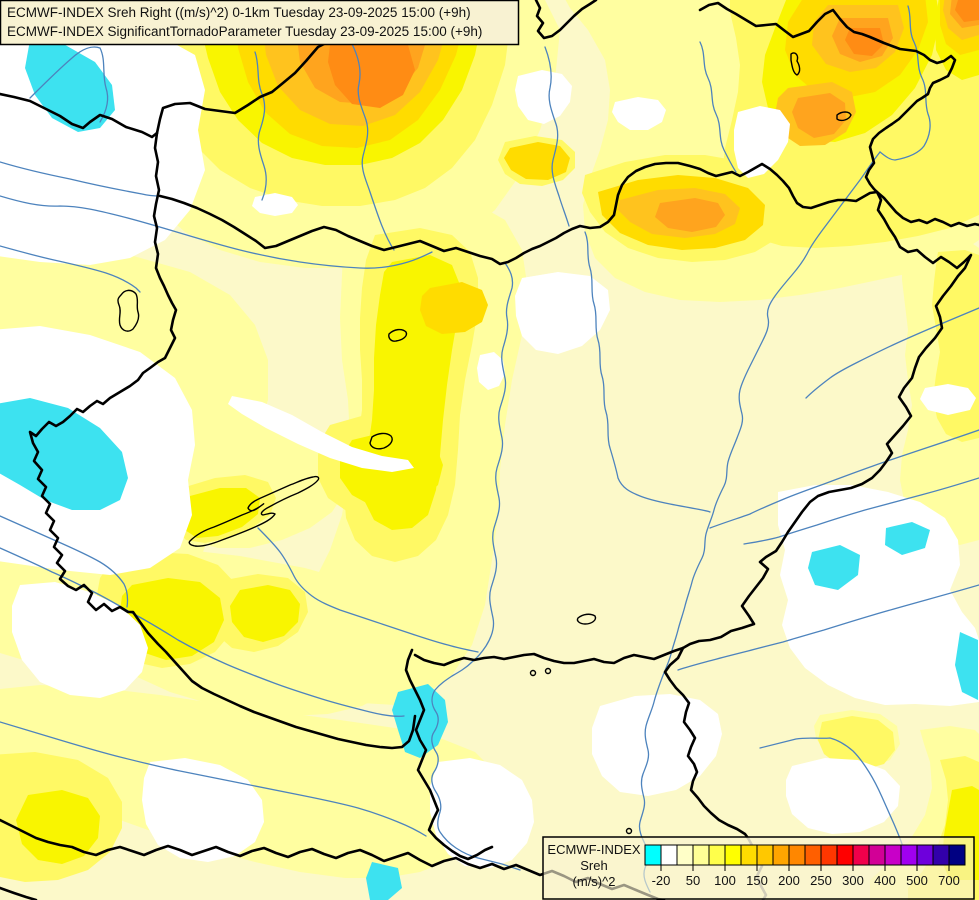 The height and width of the screenshot is (900, 979). Describe the element at coordinates (557, 136) in the screenshot. I see `river-hron` at that location.